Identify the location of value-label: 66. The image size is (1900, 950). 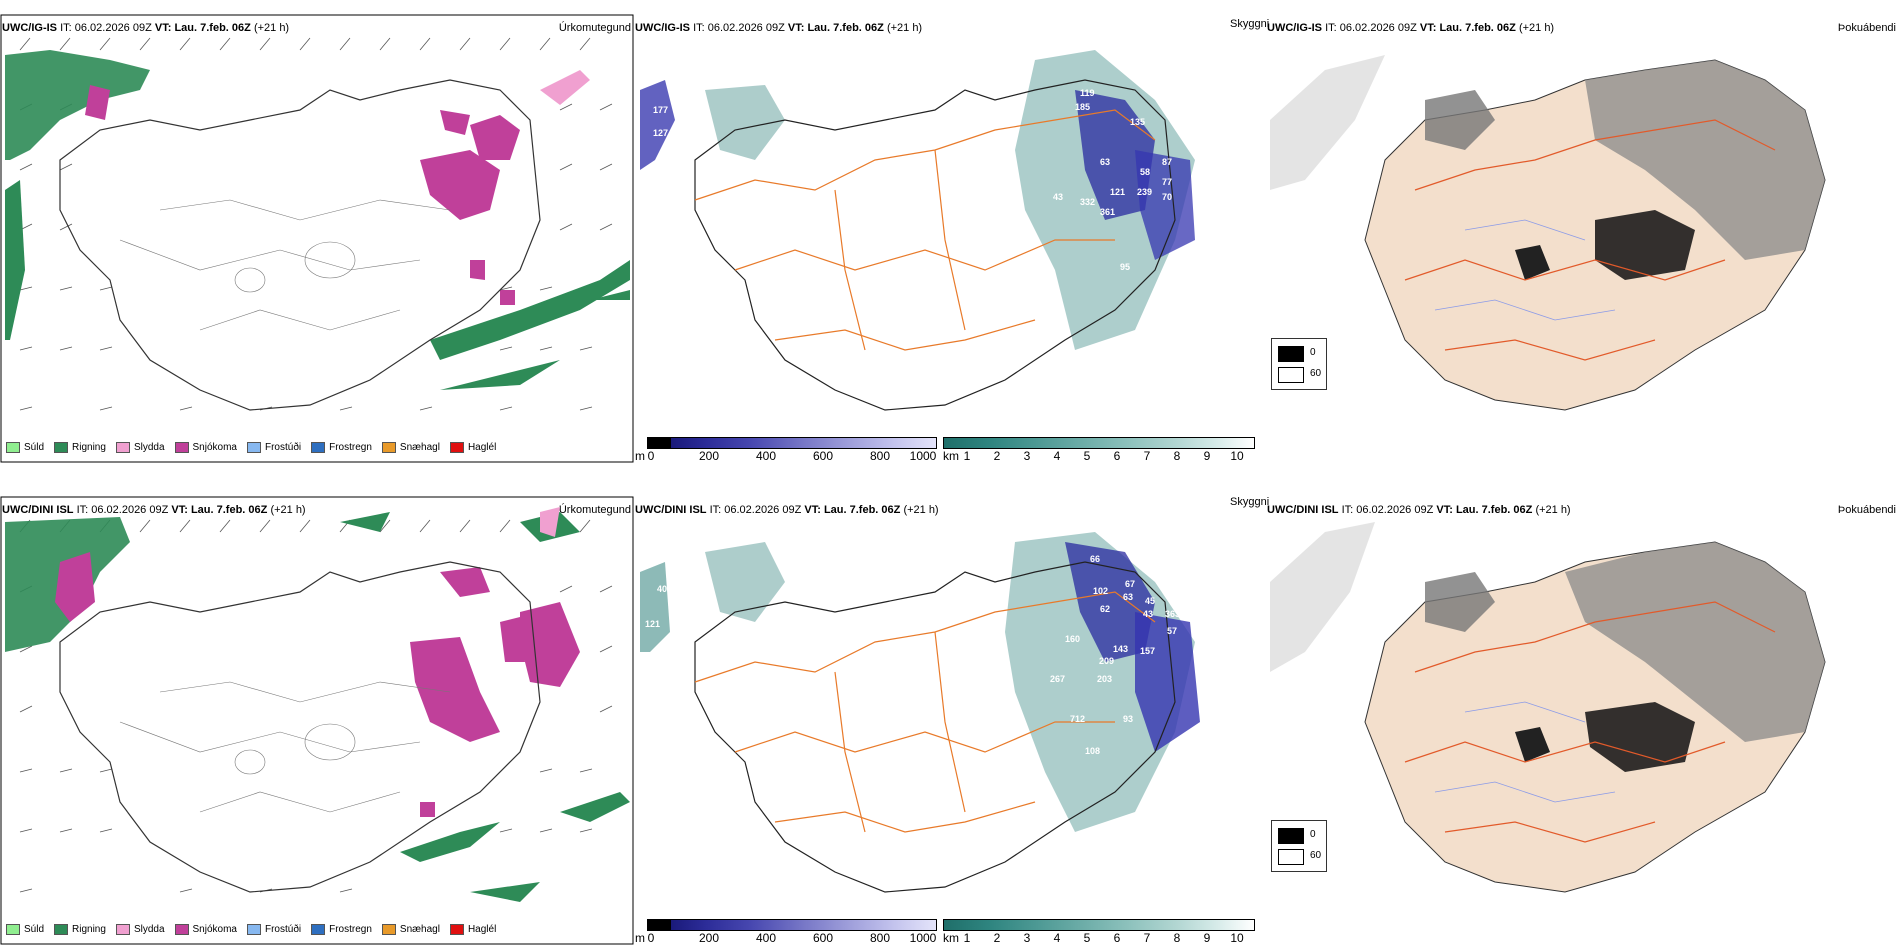
(1095, 559).